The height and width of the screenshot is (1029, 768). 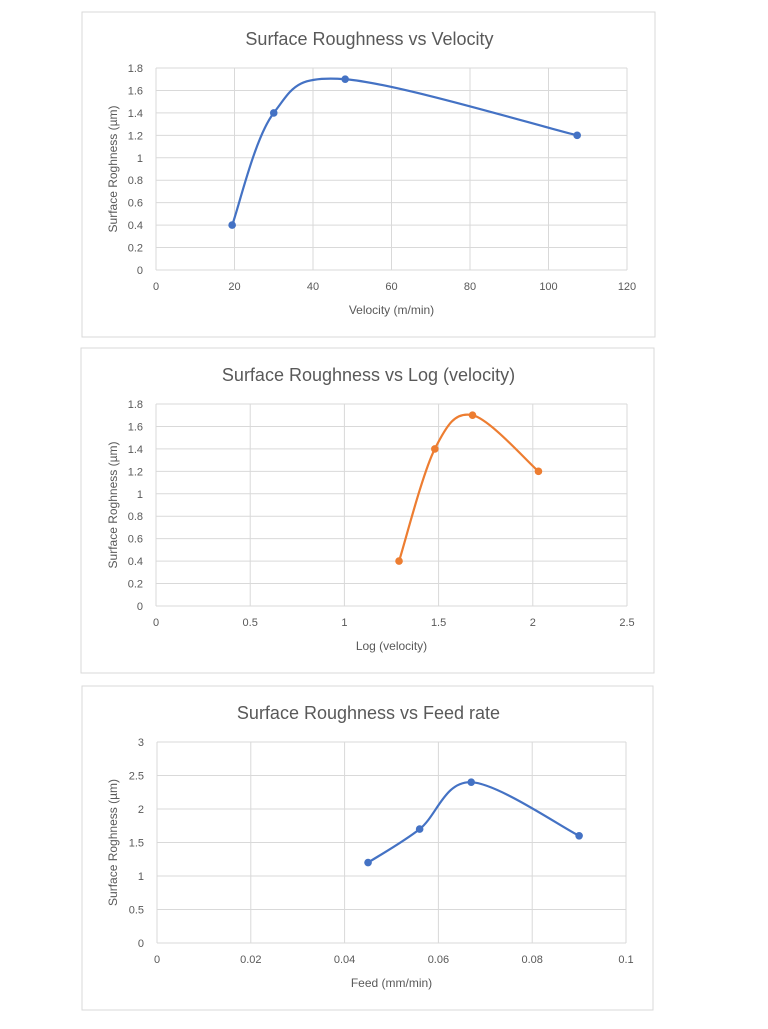 I want to click on x-axis-label: Log (velocity), so click(x=391, y=646).